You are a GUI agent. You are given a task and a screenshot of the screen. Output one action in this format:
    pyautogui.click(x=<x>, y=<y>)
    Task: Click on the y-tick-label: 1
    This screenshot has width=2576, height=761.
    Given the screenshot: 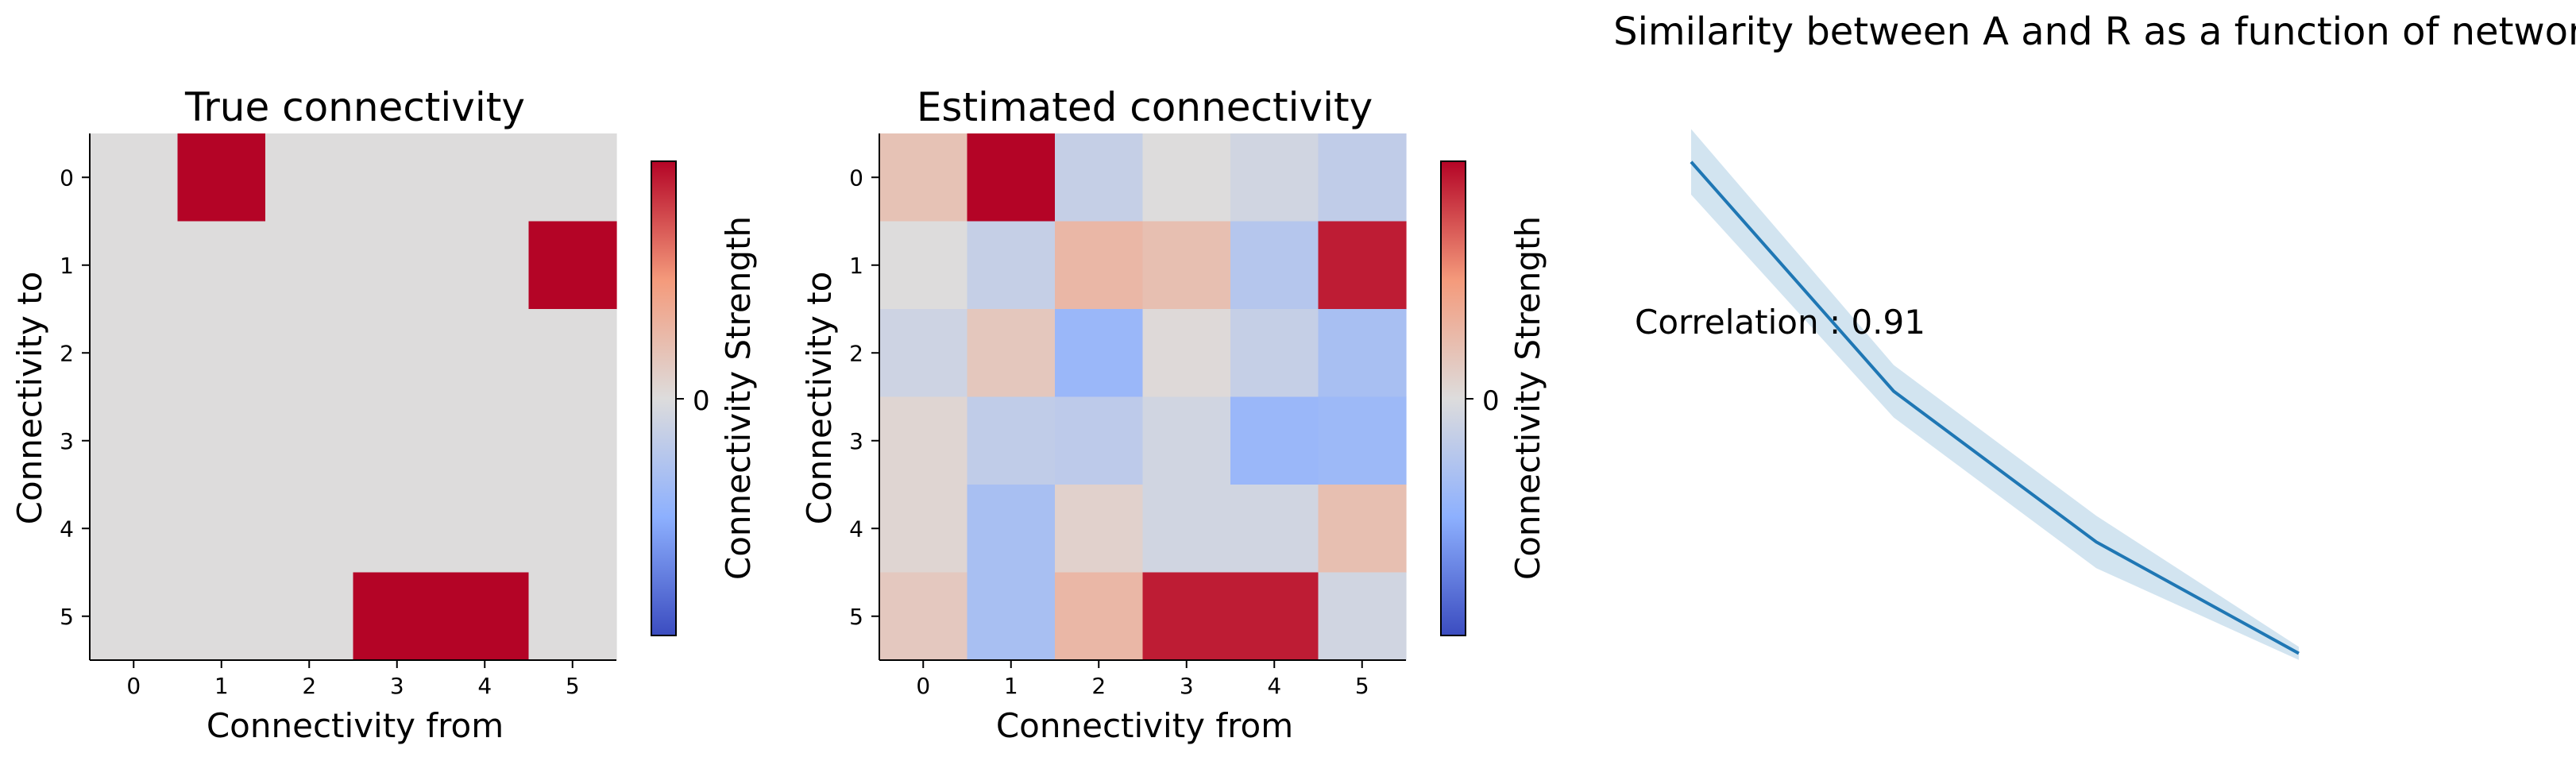 What is the action you would take?
    pyautogui.click(x=856, y=266)
    